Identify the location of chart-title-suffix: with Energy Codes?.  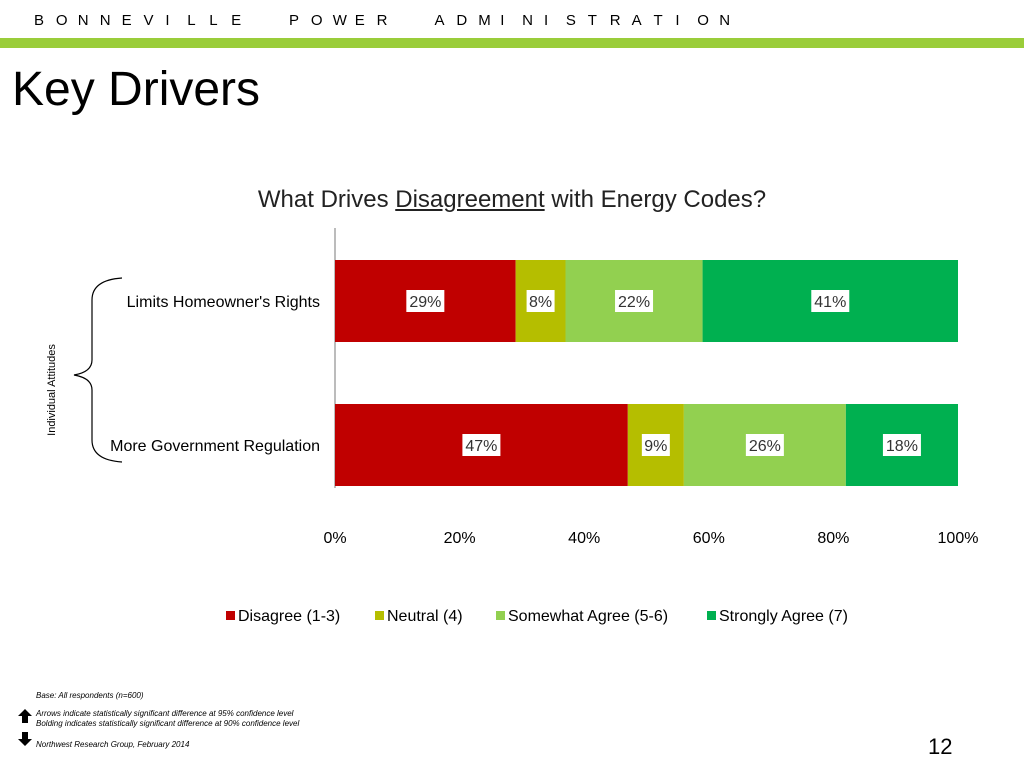
(655, 199).